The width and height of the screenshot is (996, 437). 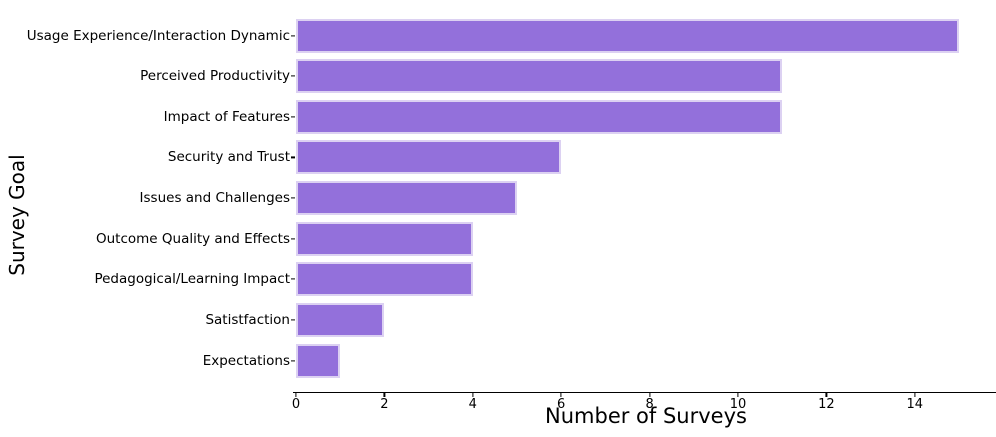 What do you see at coordinates (246, 360) in the screenshot?
I see `category-label: Expectations` at bounding box center [246, 360].